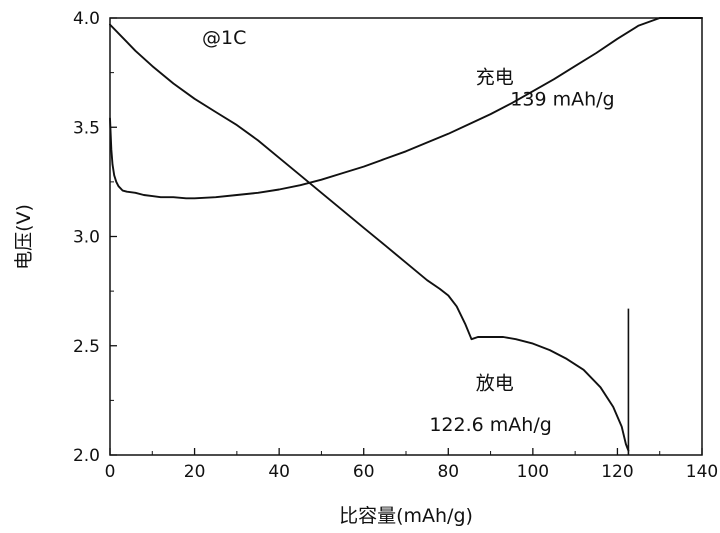  What do you see at coordinates (533, 472) in the screenshot?
I see `x-tick-label: 100` at bounding box center [533, 472].